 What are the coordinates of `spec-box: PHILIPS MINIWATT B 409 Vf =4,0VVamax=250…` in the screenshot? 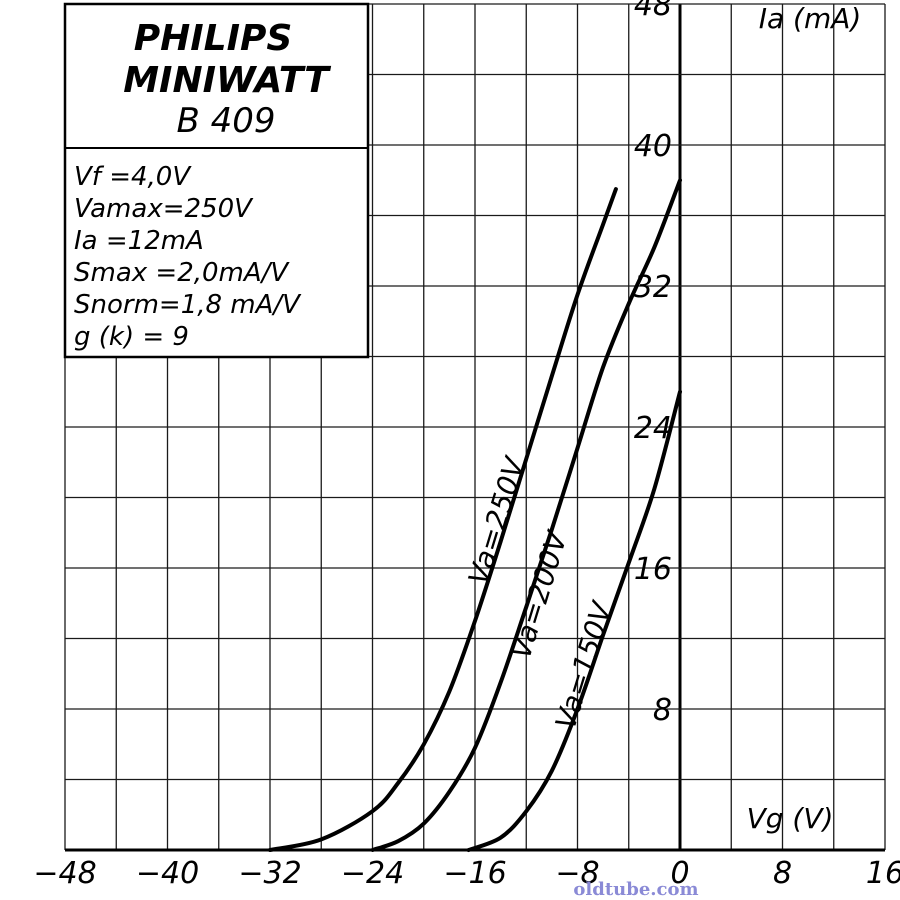 It's located at (216, 180).